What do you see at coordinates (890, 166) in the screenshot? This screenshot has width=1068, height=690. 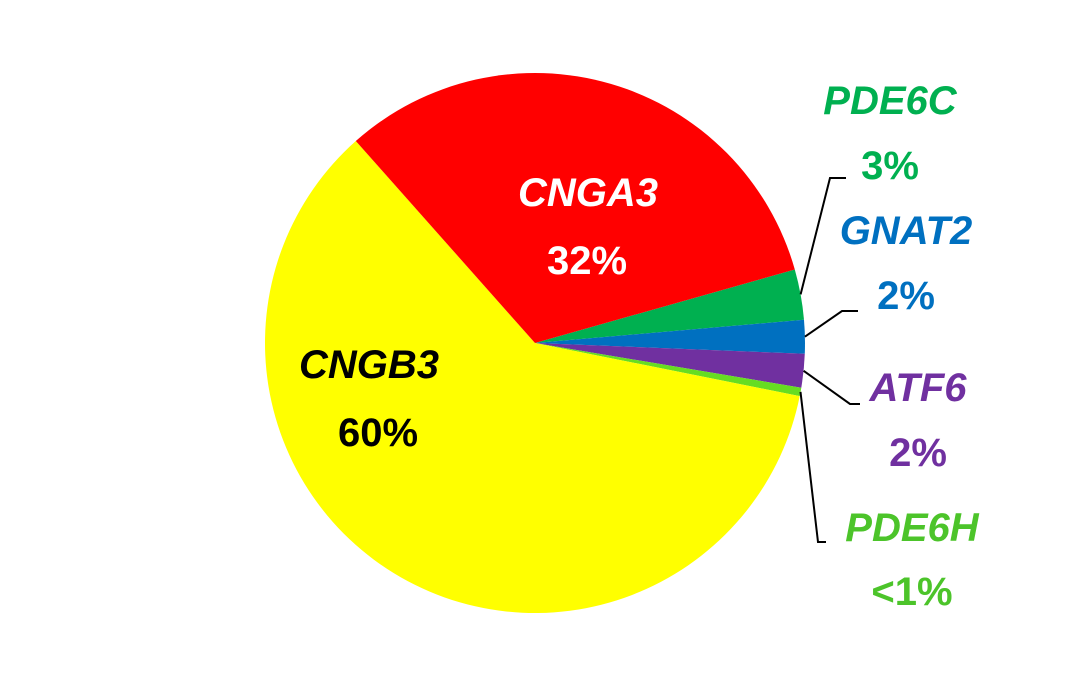 I see `slice-label-value-pde6c: 3%` at bounding box center [890, 166].